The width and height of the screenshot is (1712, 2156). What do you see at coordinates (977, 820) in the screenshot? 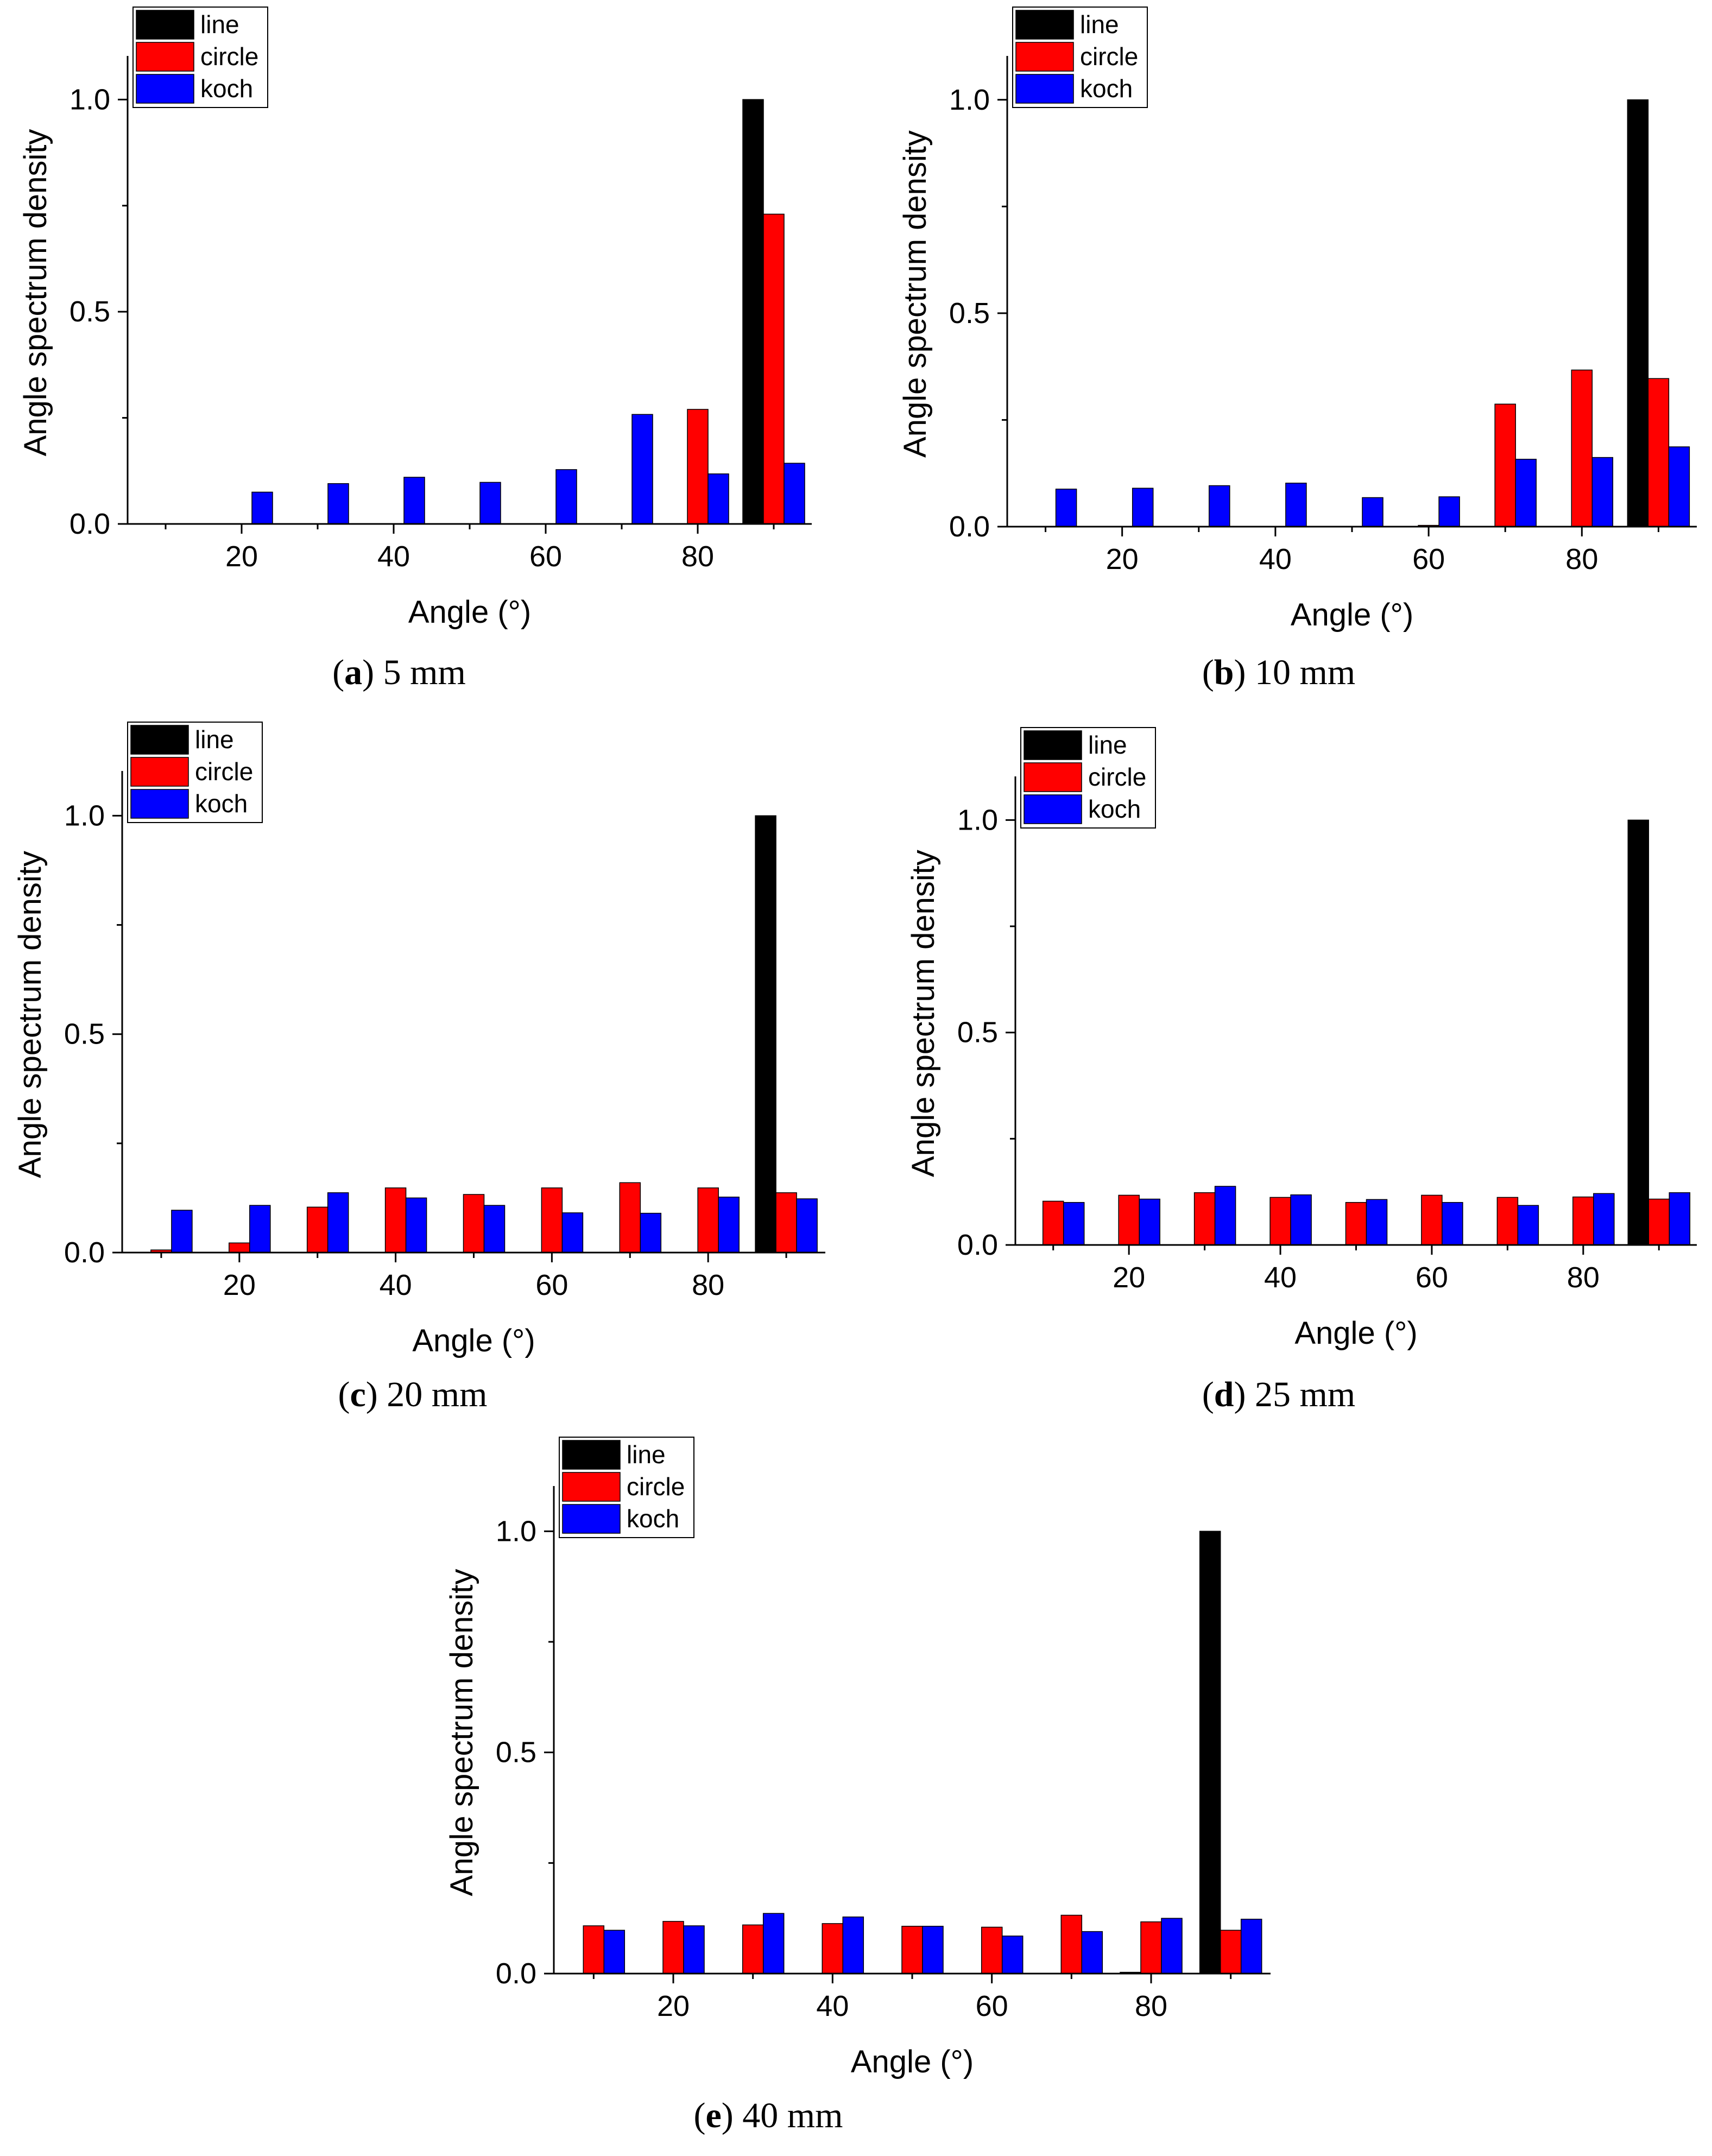
I see `y-tick-label: 1.0` at bounding box center [977, 820].